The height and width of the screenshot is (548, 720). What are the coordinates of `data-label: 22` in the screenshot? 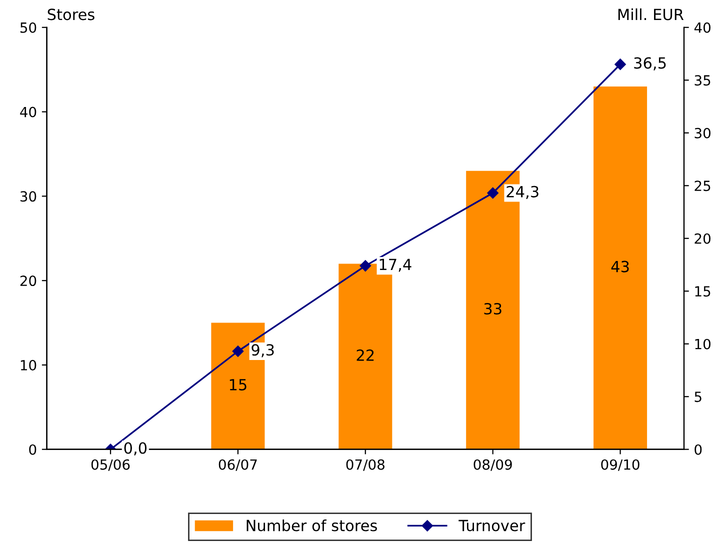 It's located at (365, 355).